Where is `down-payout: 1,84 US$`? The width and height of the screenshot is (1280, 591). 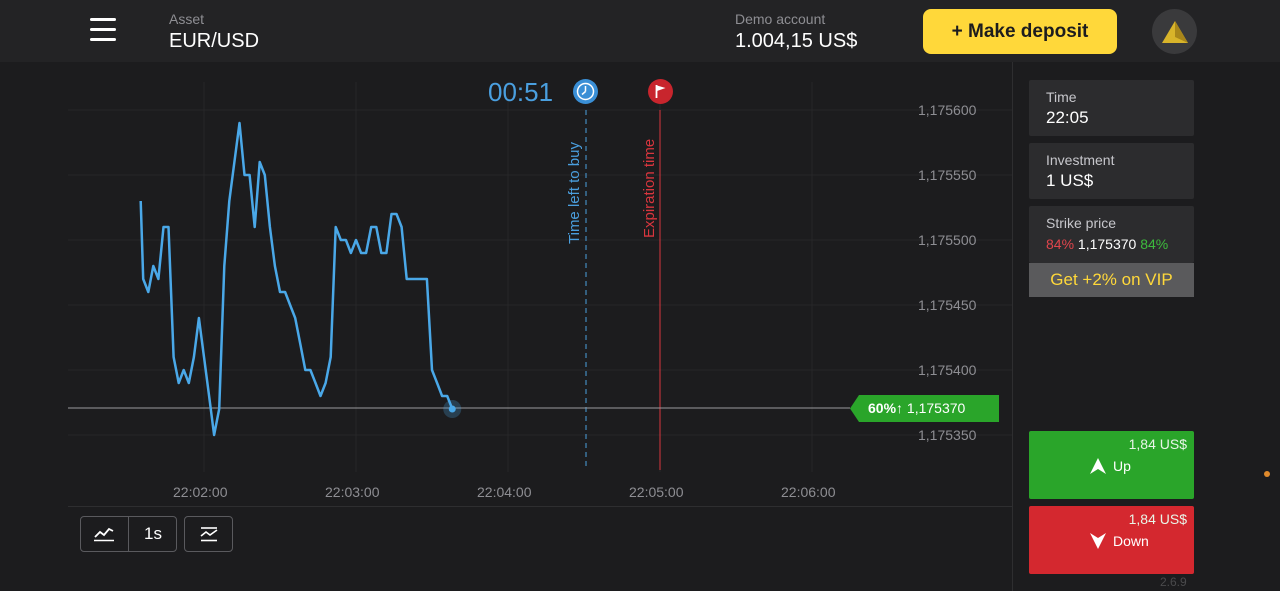 down-payout: 1,84 US$ is located at coordinates (1157, 519).